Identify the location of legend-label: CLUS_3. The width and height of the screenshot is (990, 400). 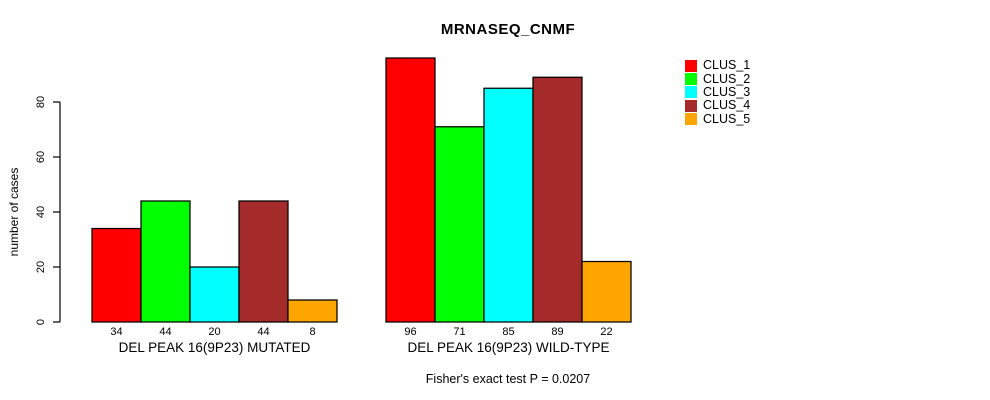
(727, 91).